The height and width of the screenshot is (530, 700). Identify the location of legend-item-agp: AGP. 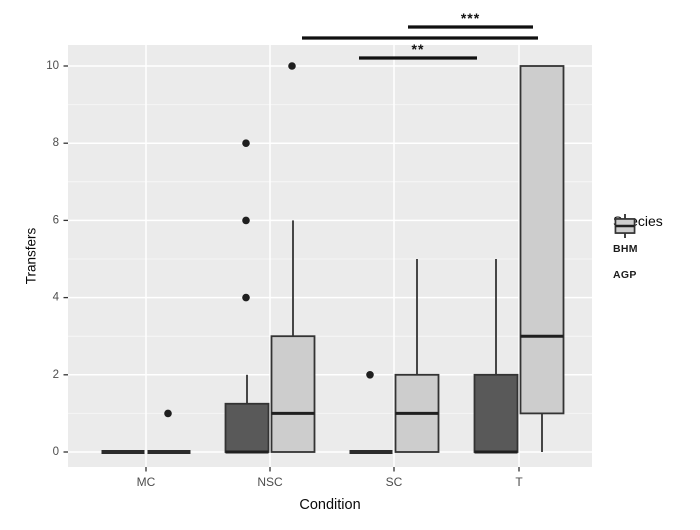
(638, 251).